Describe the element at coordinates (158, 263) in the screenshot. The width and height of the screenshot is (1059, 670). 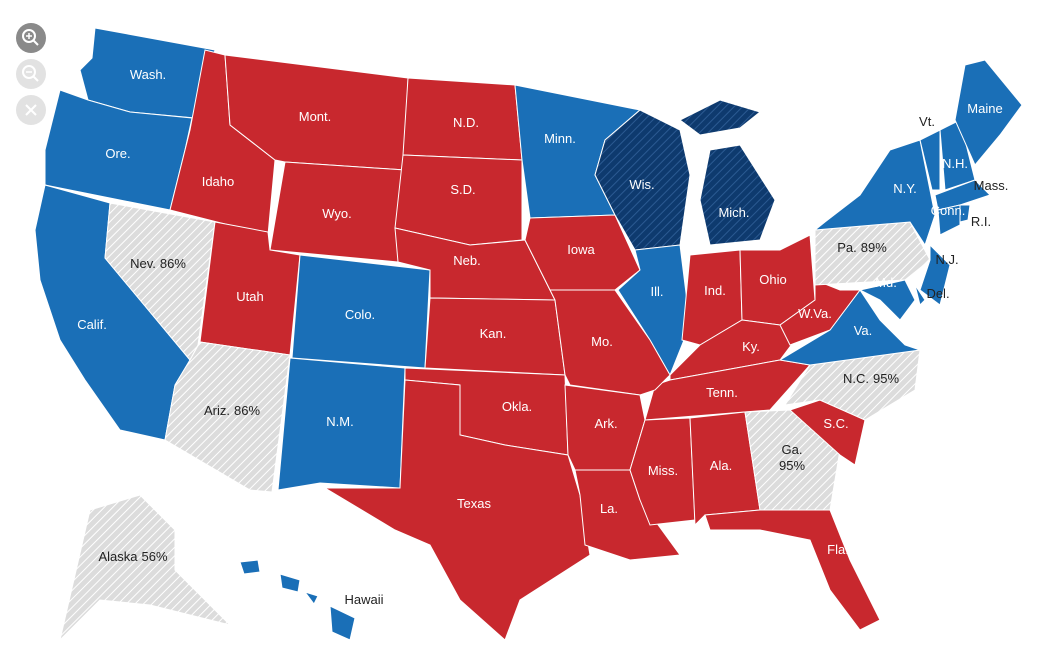
I see `state-label: Nev. 86%` at that location.